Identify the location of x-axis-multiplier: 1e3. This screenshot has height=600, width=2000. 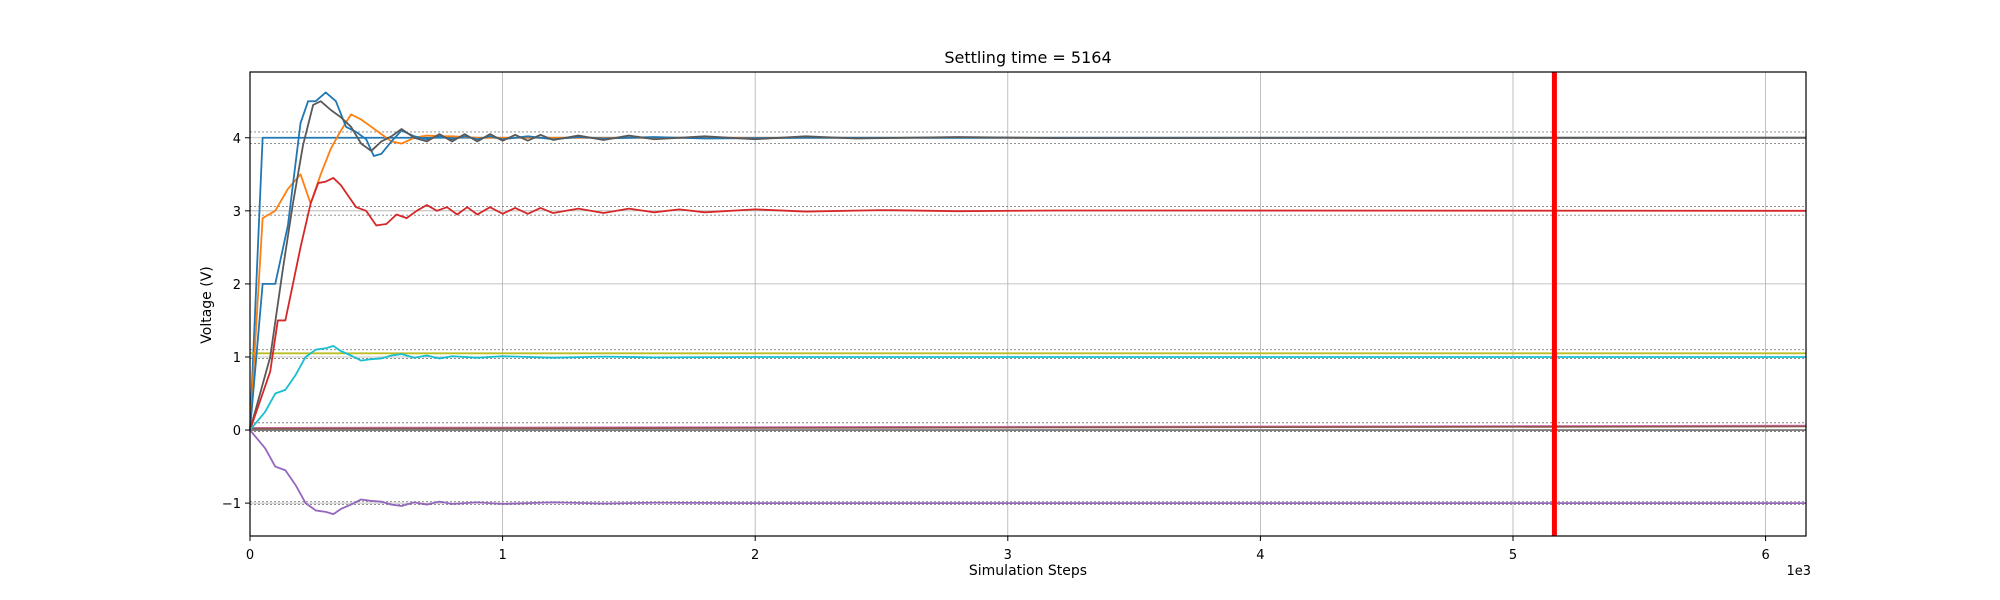
(1798, 571).